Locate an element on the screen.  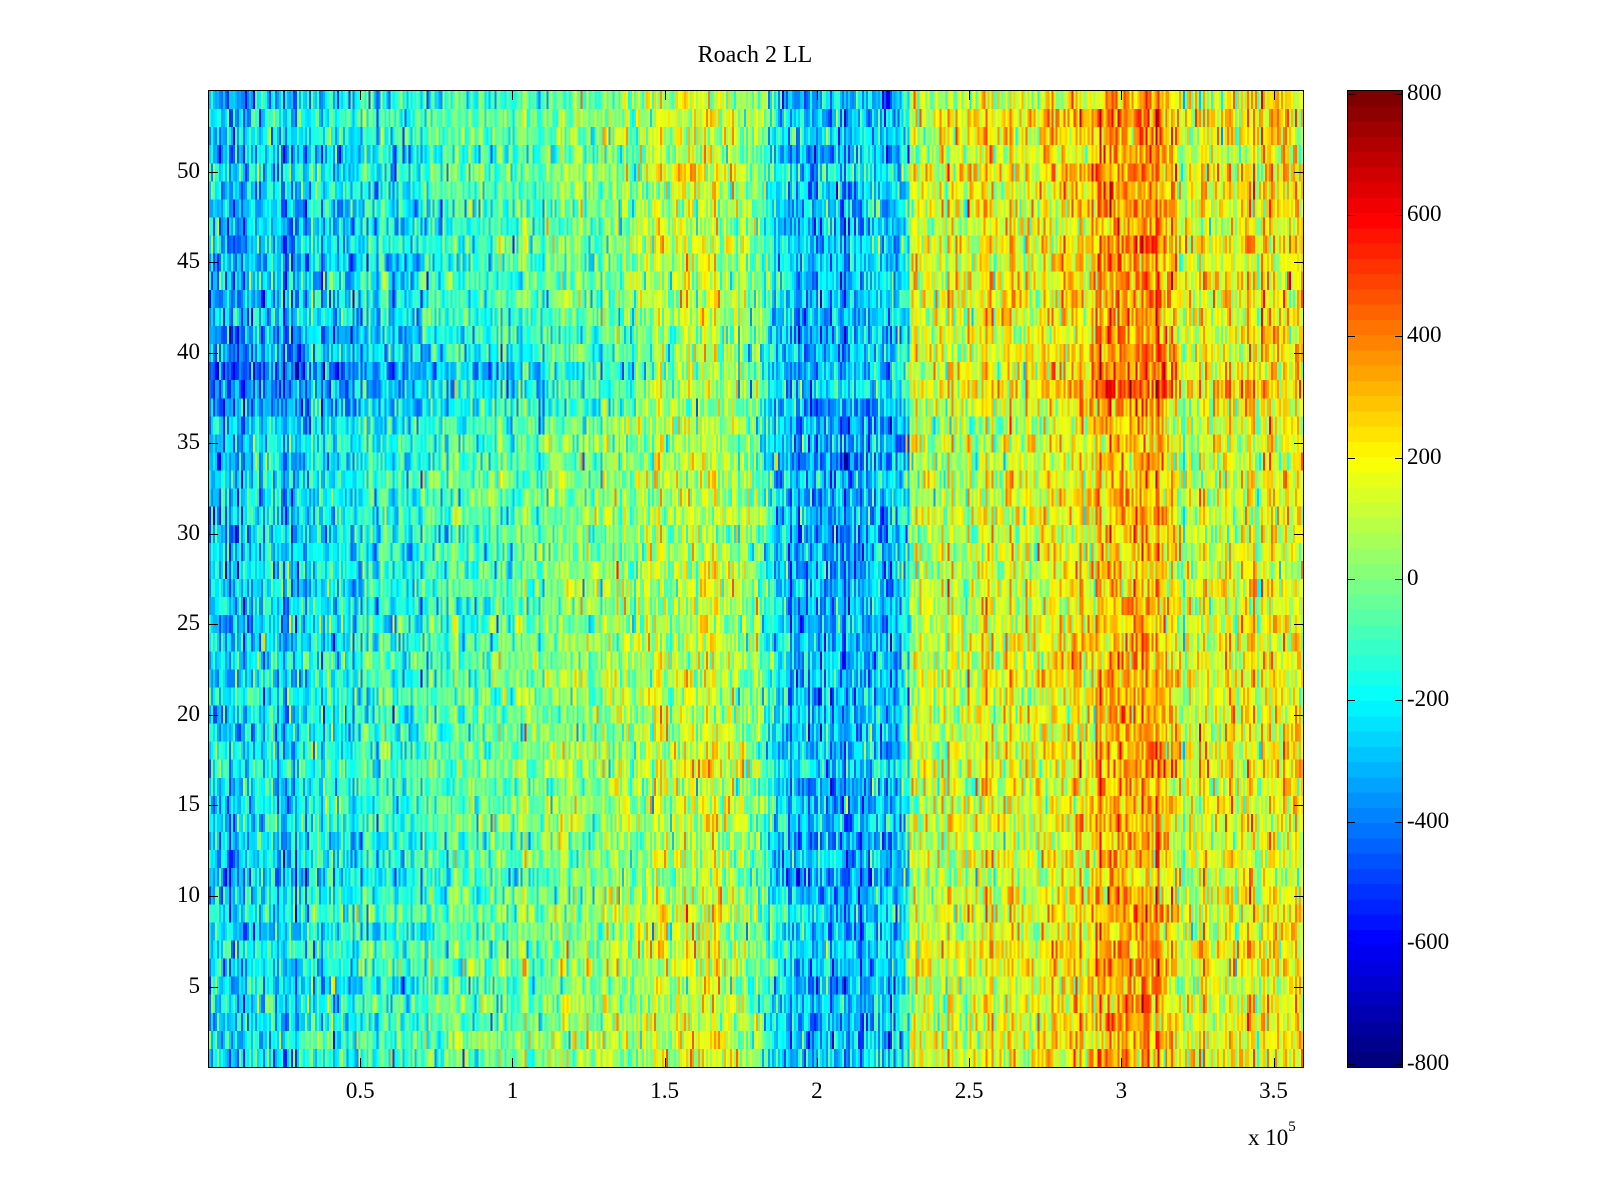
x-tick-label: 1 is located at coordinates (512, 1090).